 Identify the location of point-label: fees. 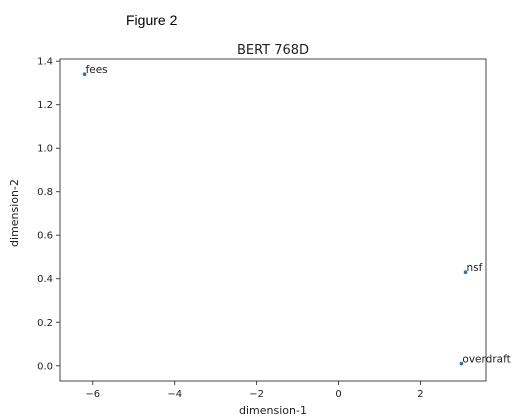
(97, 70).